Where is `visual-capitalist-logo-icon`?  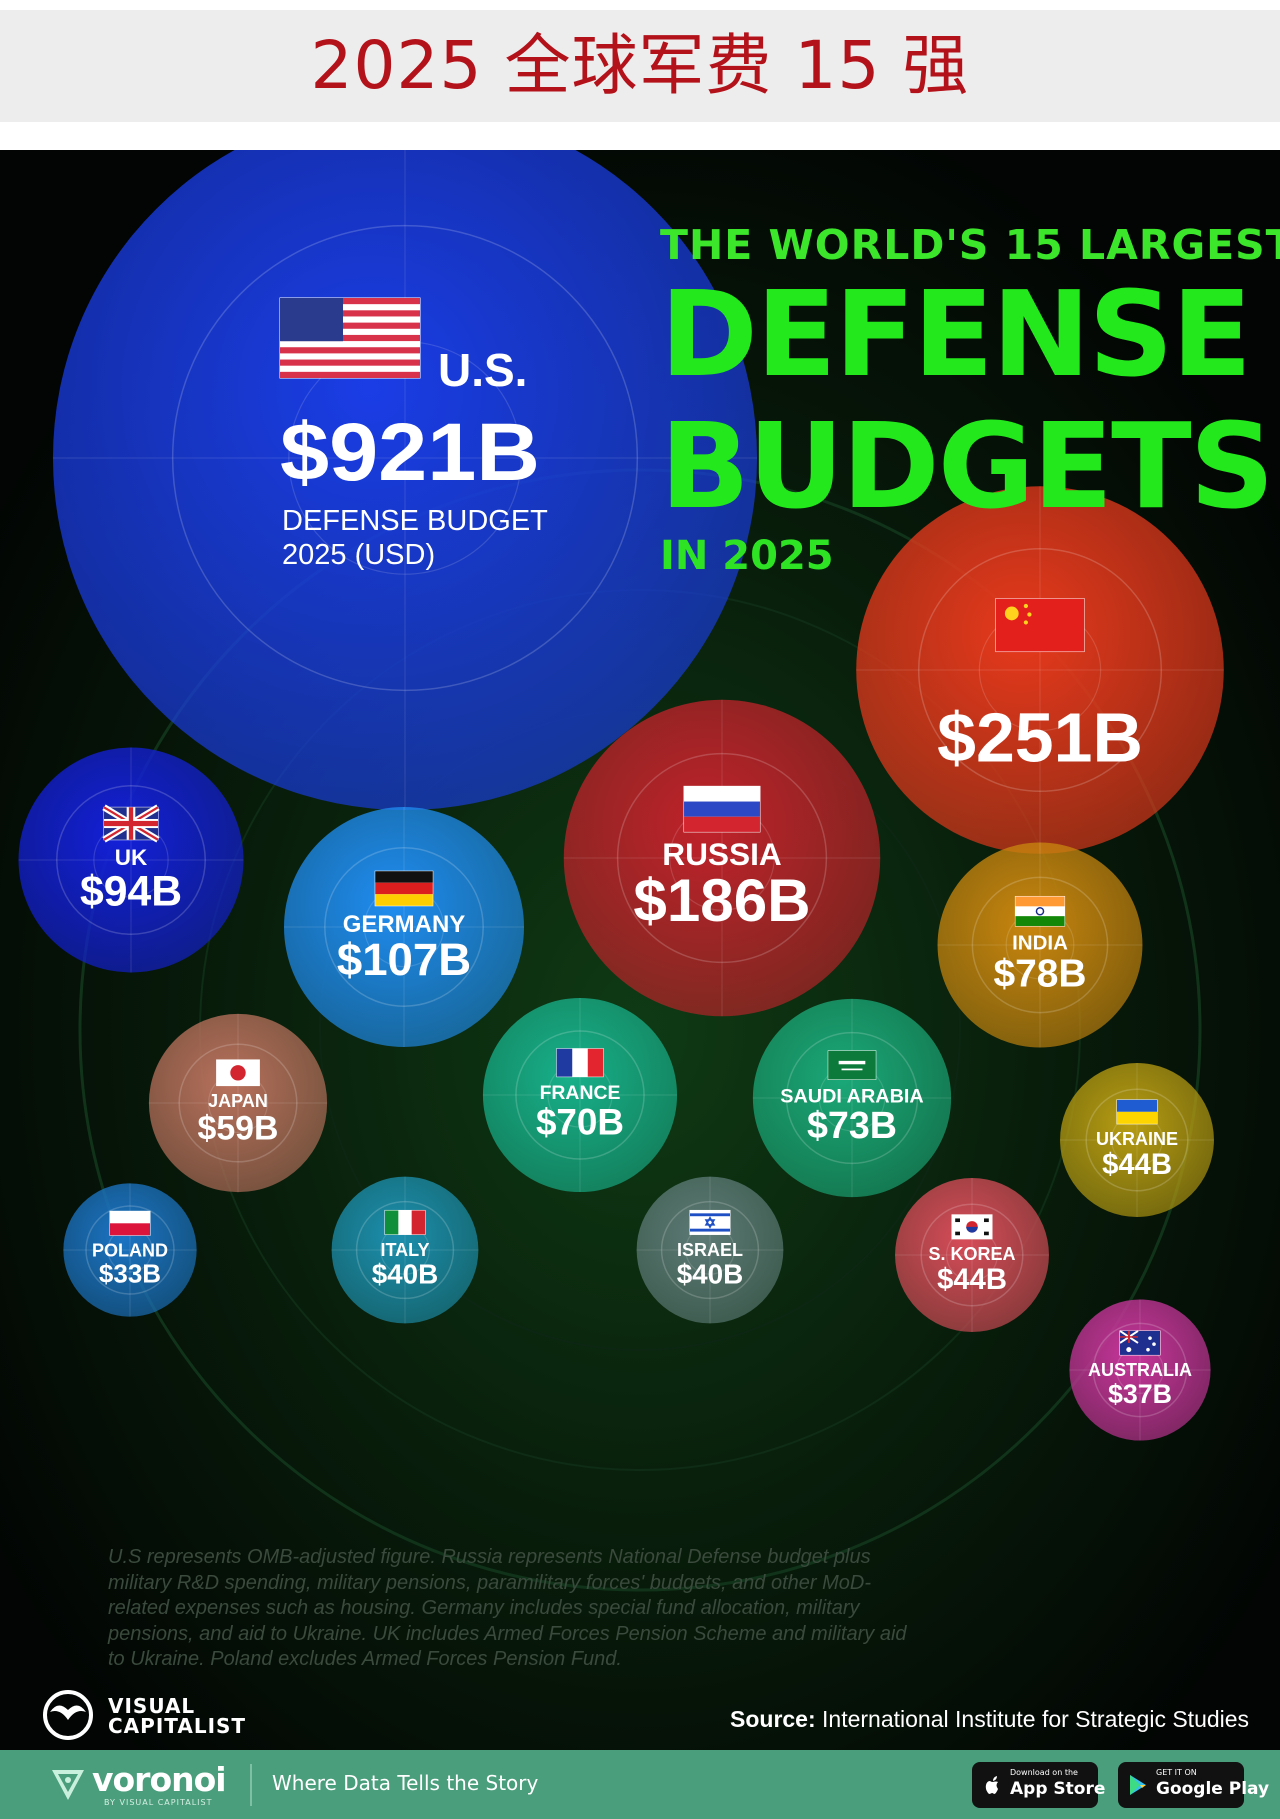
visual-capitalist-logo-icon is located at coordinates (68, 1715).